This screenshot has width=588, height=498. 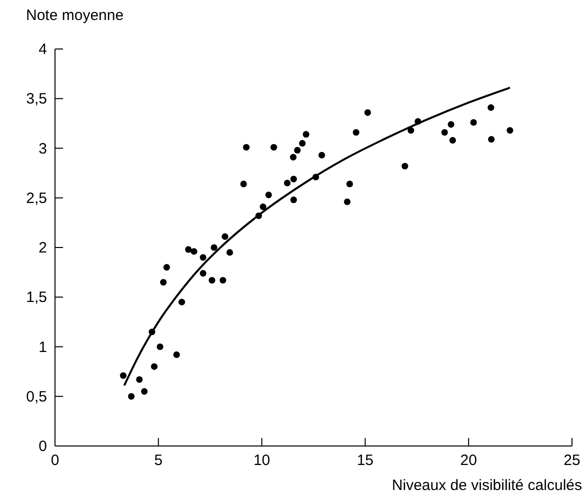 What do you see at coordinates (36, 297) in the screenshot?
I see `y-tick-label: 1,5` at bounding box center [36, 297].